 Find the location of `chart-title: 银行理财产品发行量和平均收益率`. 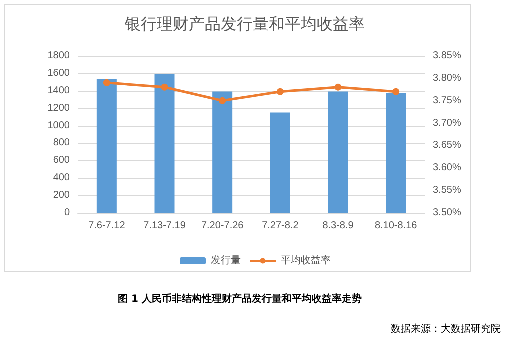

chart-title: 银行理财产品发行量和平均收益率 is located at coordinates (244, 25).